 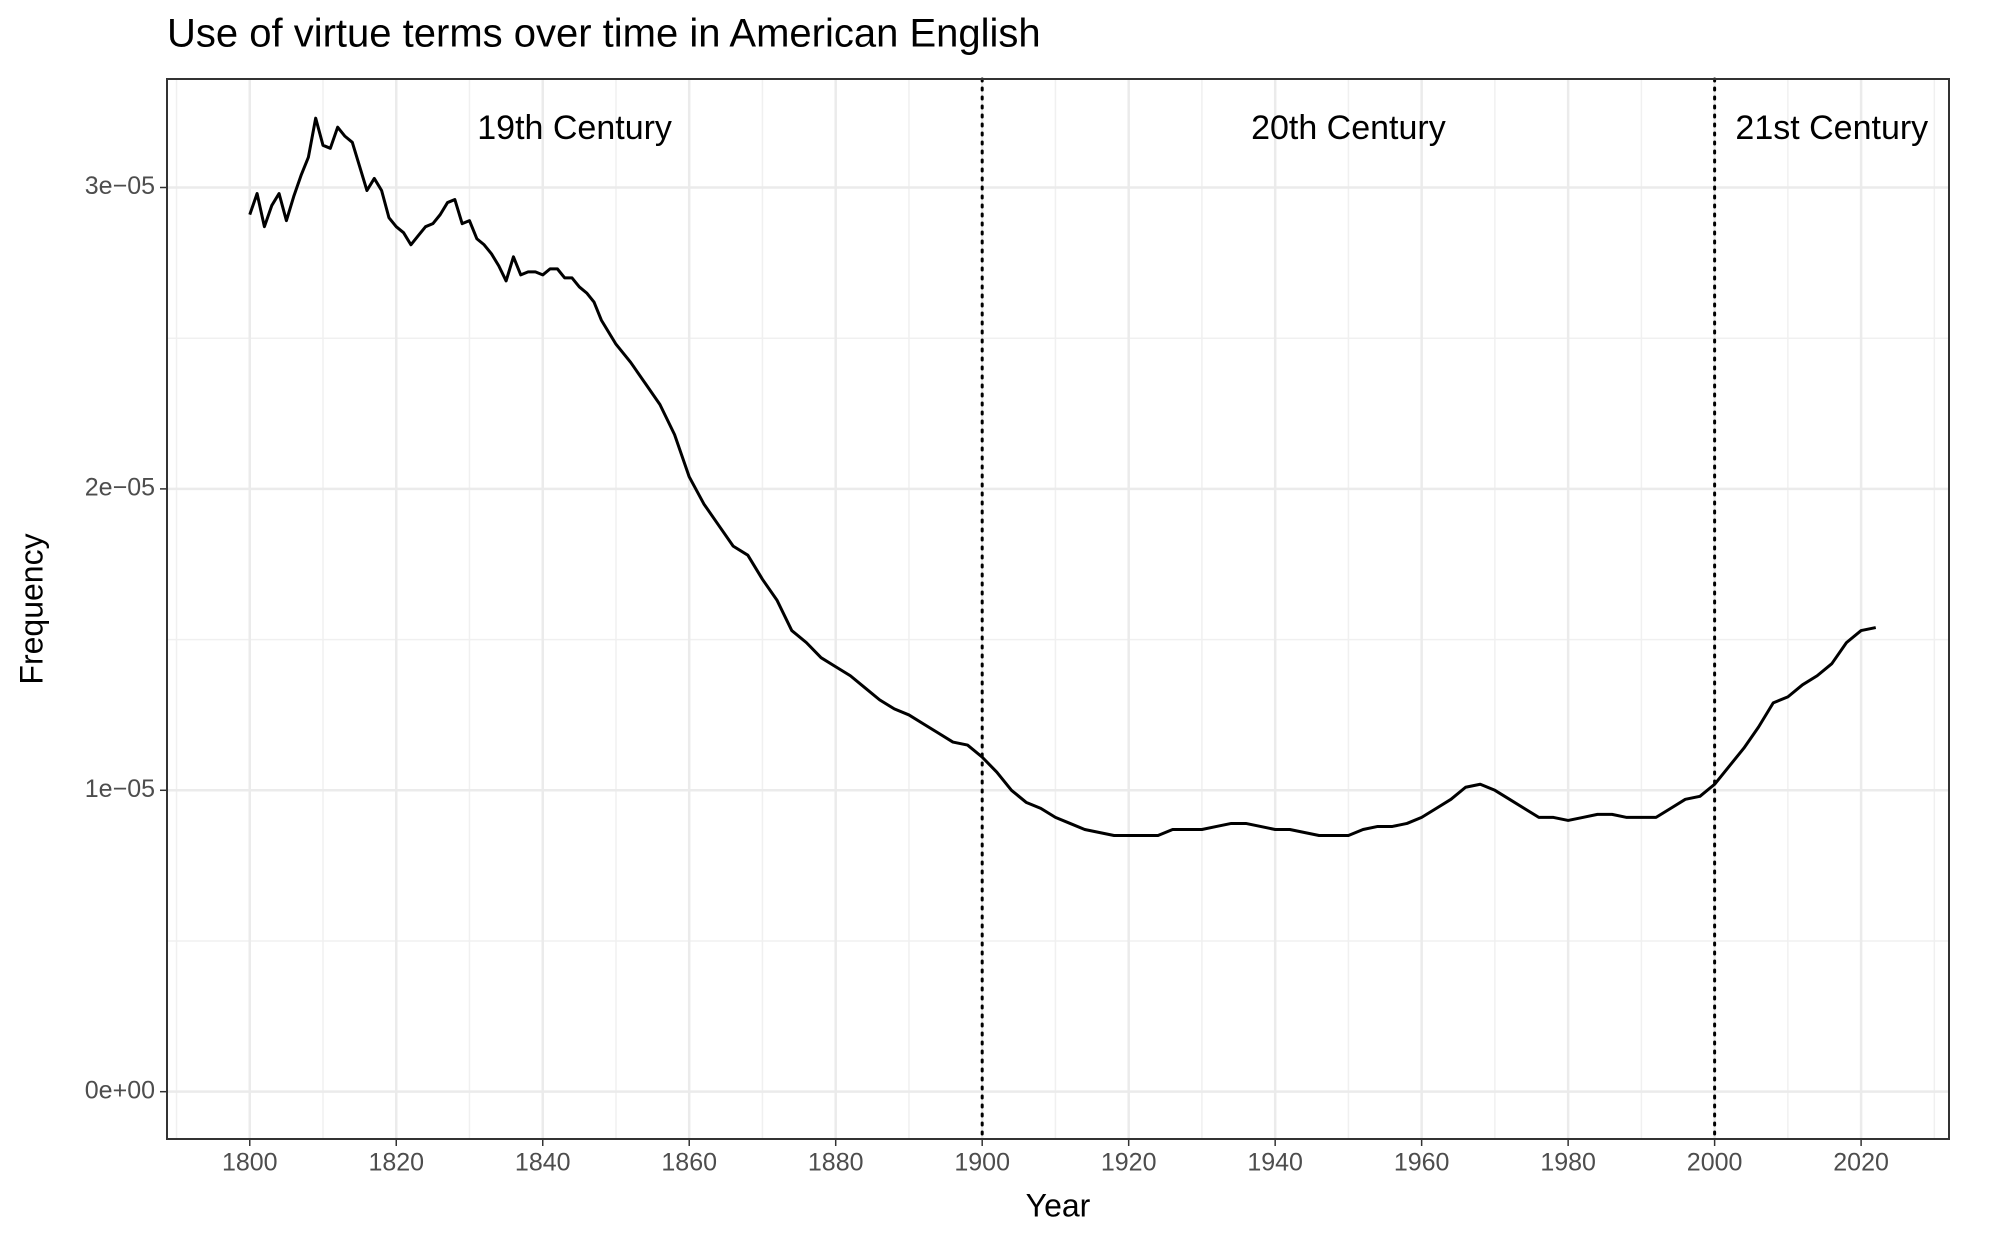 I want to click on x-tick-label: 1820, so click(x=396, y=1163).